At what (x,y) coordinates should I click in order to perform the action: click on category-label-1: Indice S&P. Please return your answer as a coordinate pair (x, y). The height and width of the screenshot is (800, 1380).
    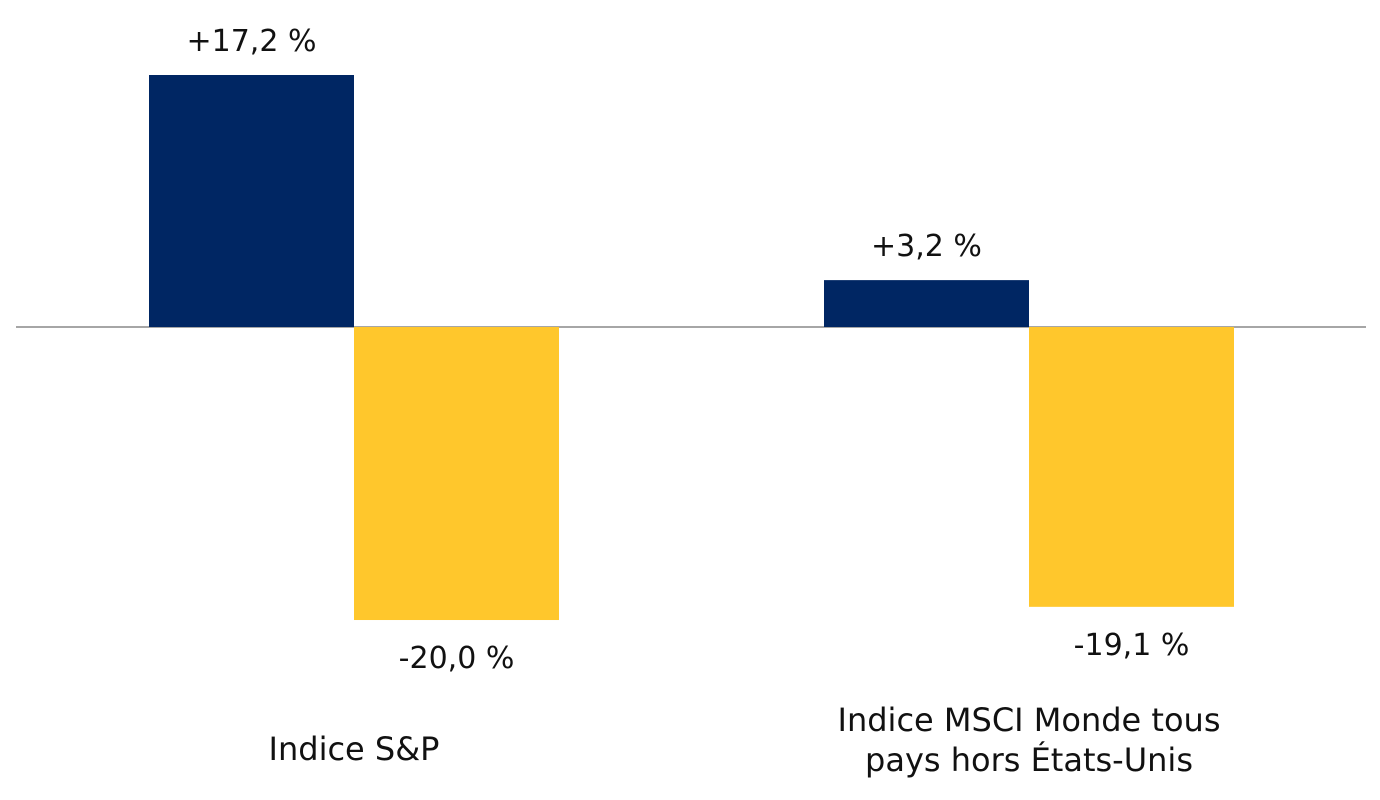
    Looking at the image, I should click on (354, 749).